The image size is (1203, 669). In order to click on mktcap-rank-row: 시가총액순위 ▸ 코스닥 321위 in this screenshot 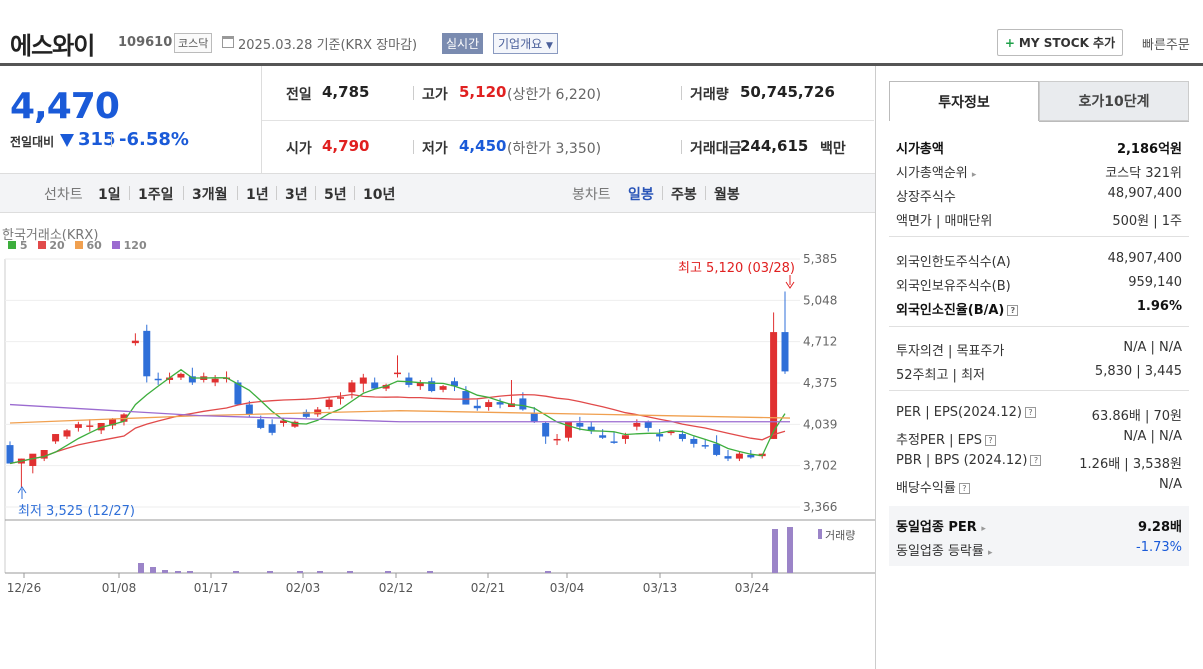, I will do `click(1039, 173)`.